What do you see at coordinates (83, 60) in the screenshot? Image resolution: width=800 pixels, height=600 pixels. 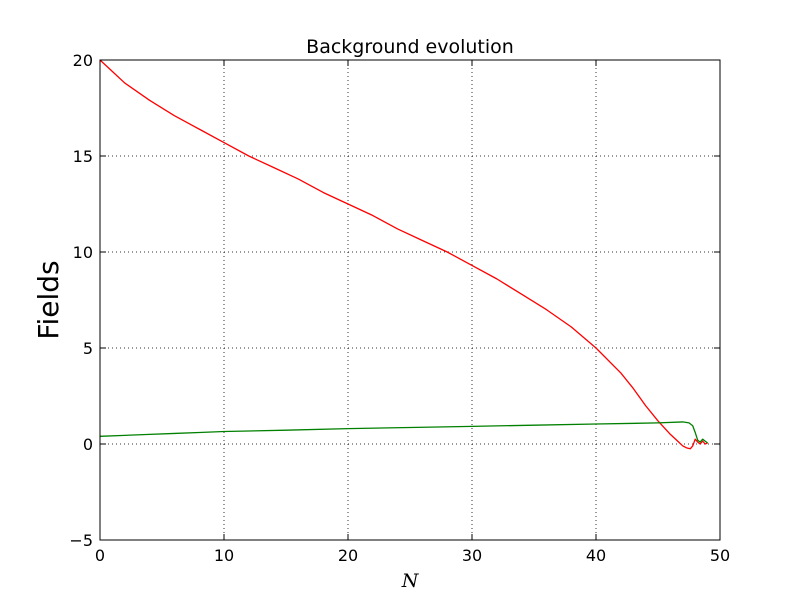 I see `y-tick-label: 20` at bounding box center [83, 60].